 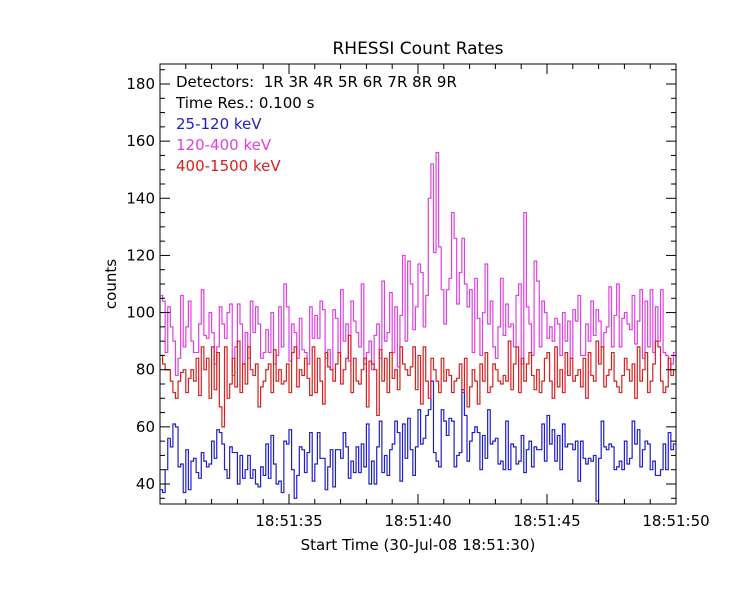 What do you see at coordinates (417, 49) in the screenshot?
I see `chart-title: RHESSI Count Rates` at bounding box center [417, 49].